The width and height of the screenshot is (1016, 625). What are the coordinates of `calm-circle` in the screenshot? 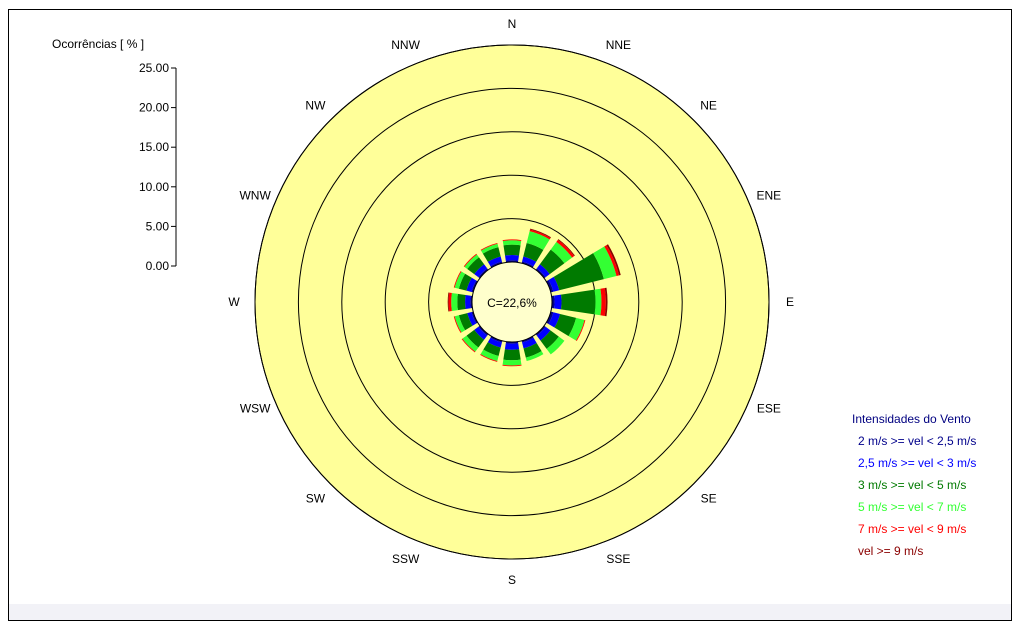 It's located at (512, 302).